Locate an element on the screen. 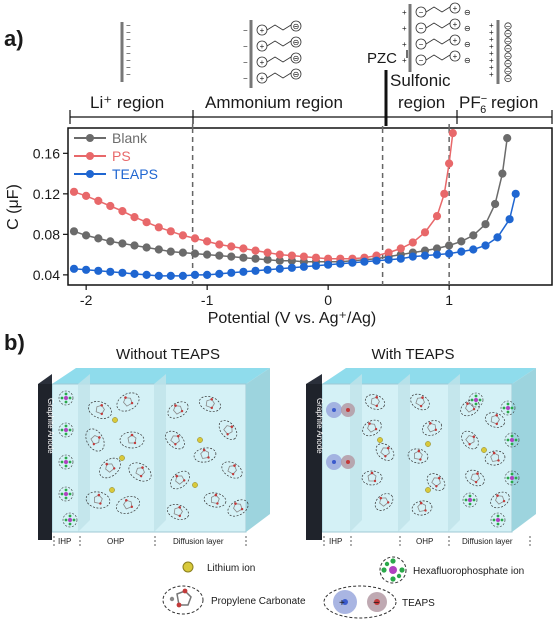 This screenshot has width=555, height=625. right-ohp-label: OHP is located at coordinates (424, 541).